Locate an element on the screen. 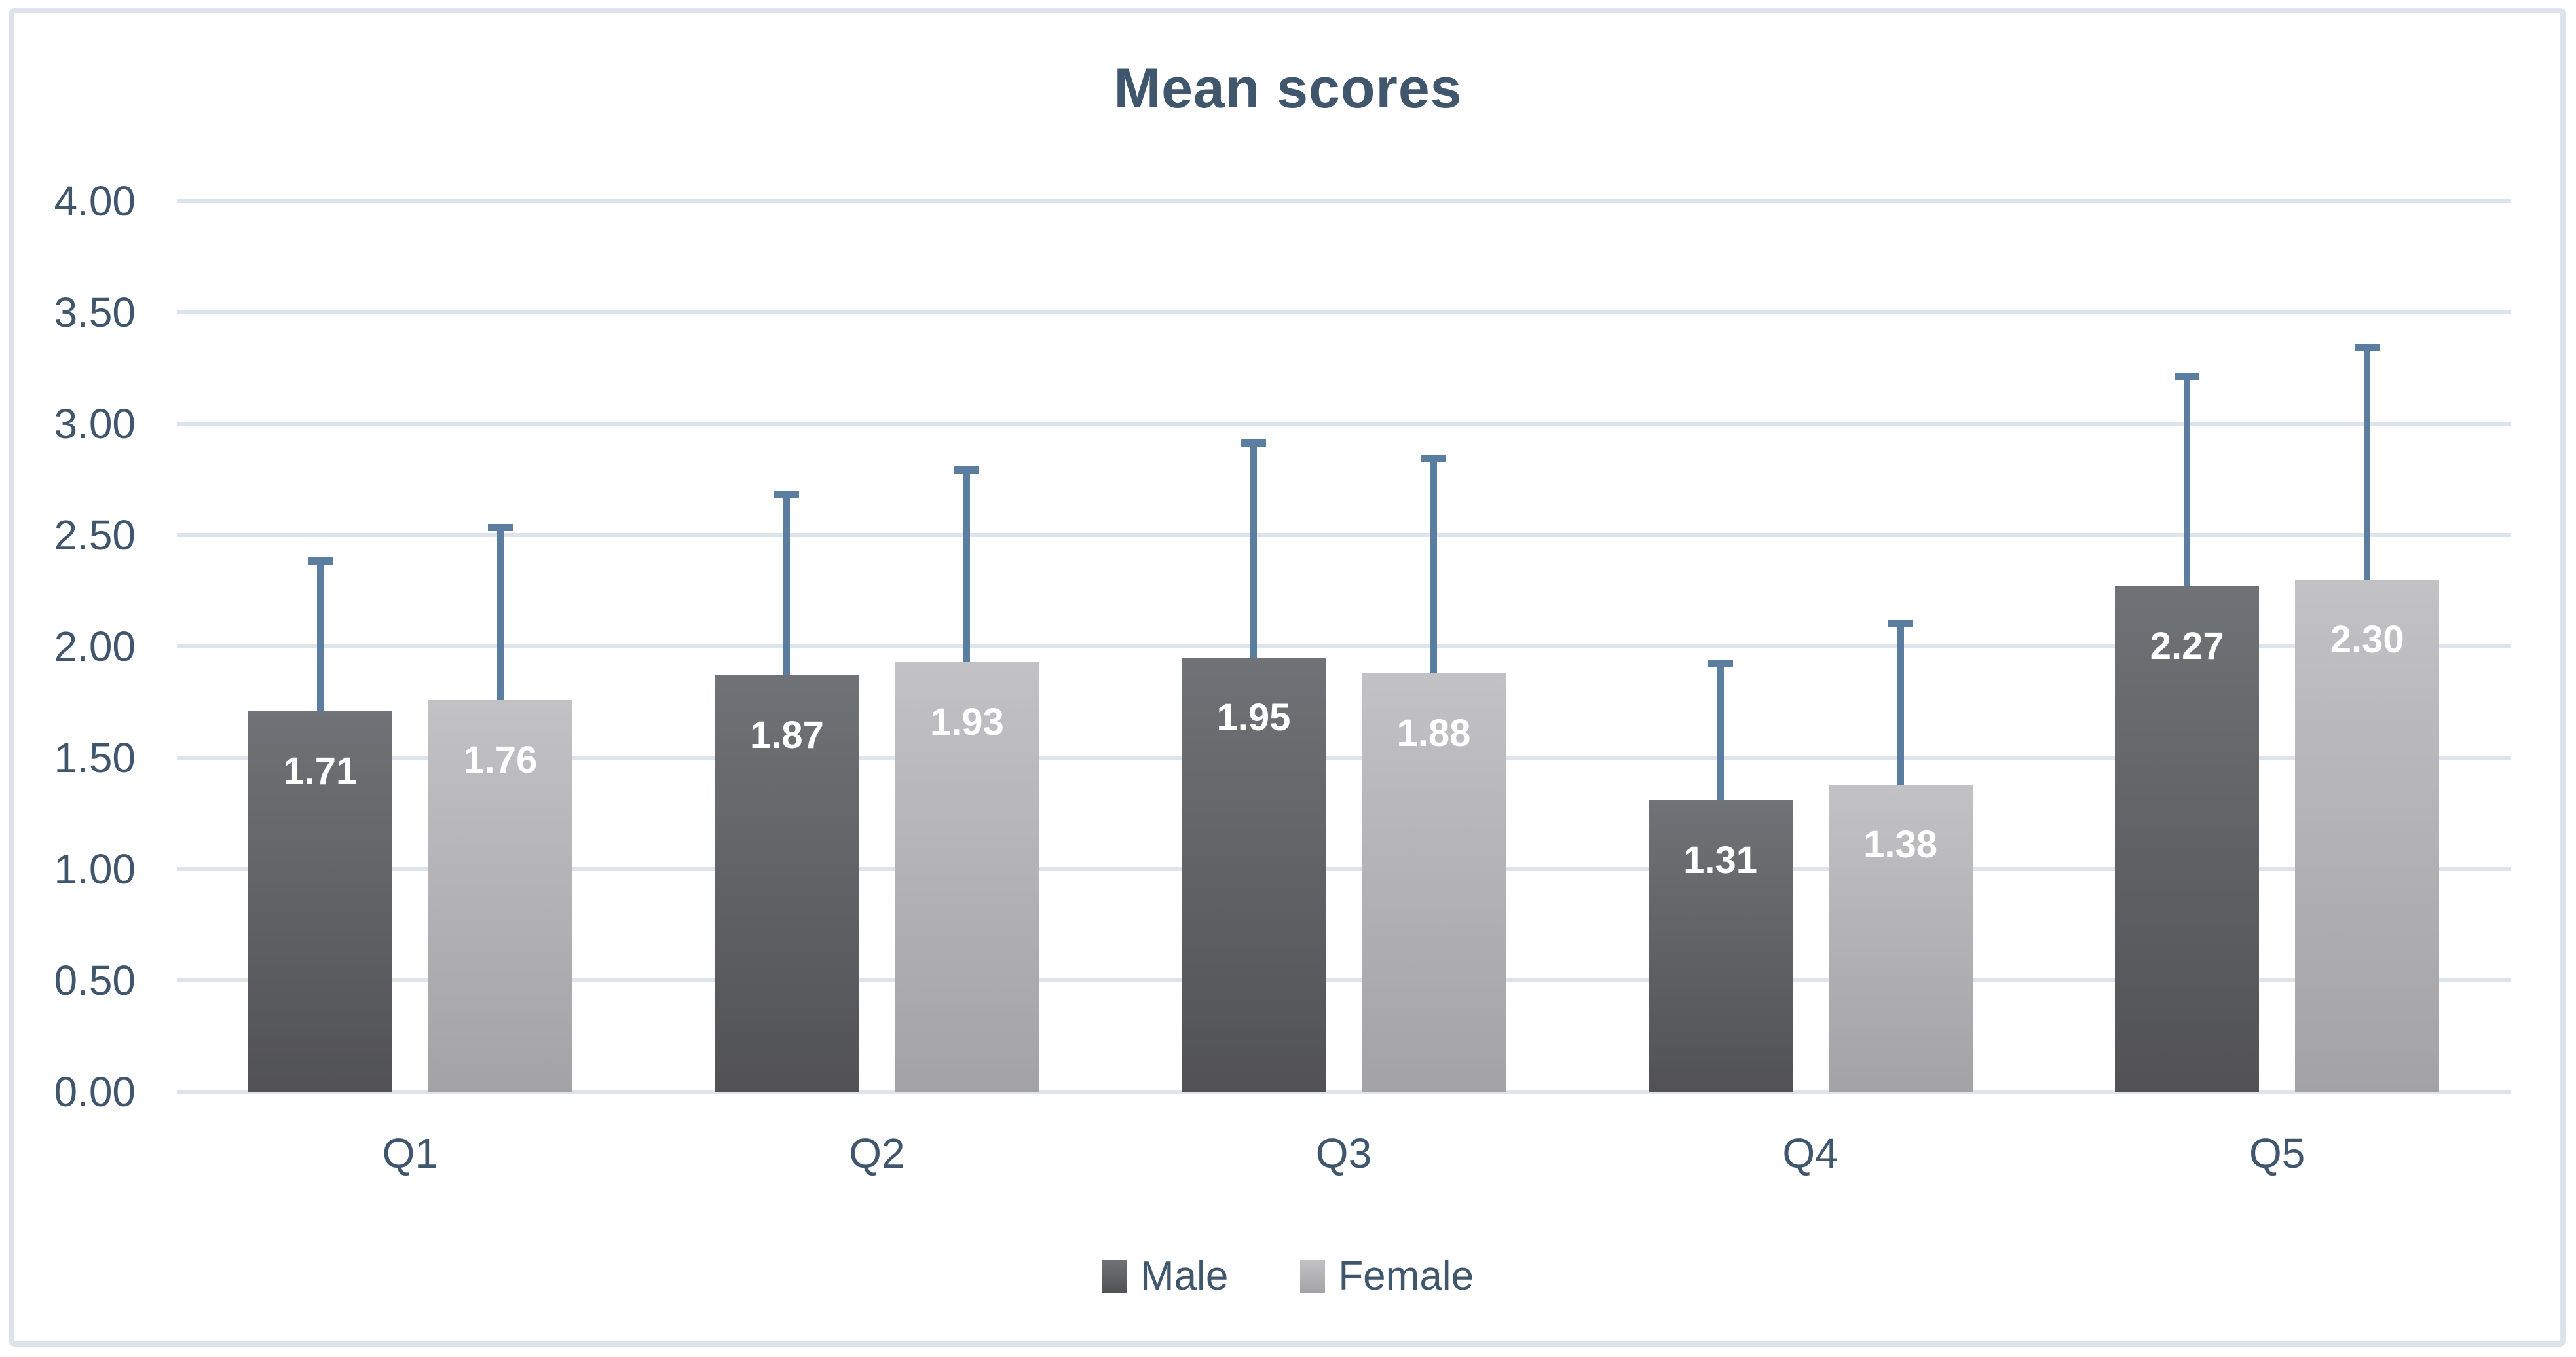 This screenshot has height=1357, width=2576. data-label: 1.31 is located at coordinates (1720, 860).